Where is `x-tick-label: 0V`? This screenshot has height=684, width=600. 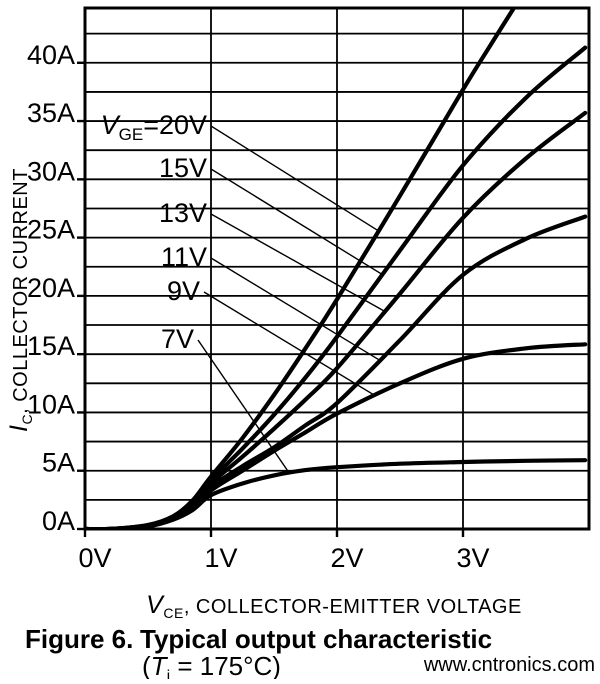 x-tick-label: 0V is located at coordinates (94, 558).